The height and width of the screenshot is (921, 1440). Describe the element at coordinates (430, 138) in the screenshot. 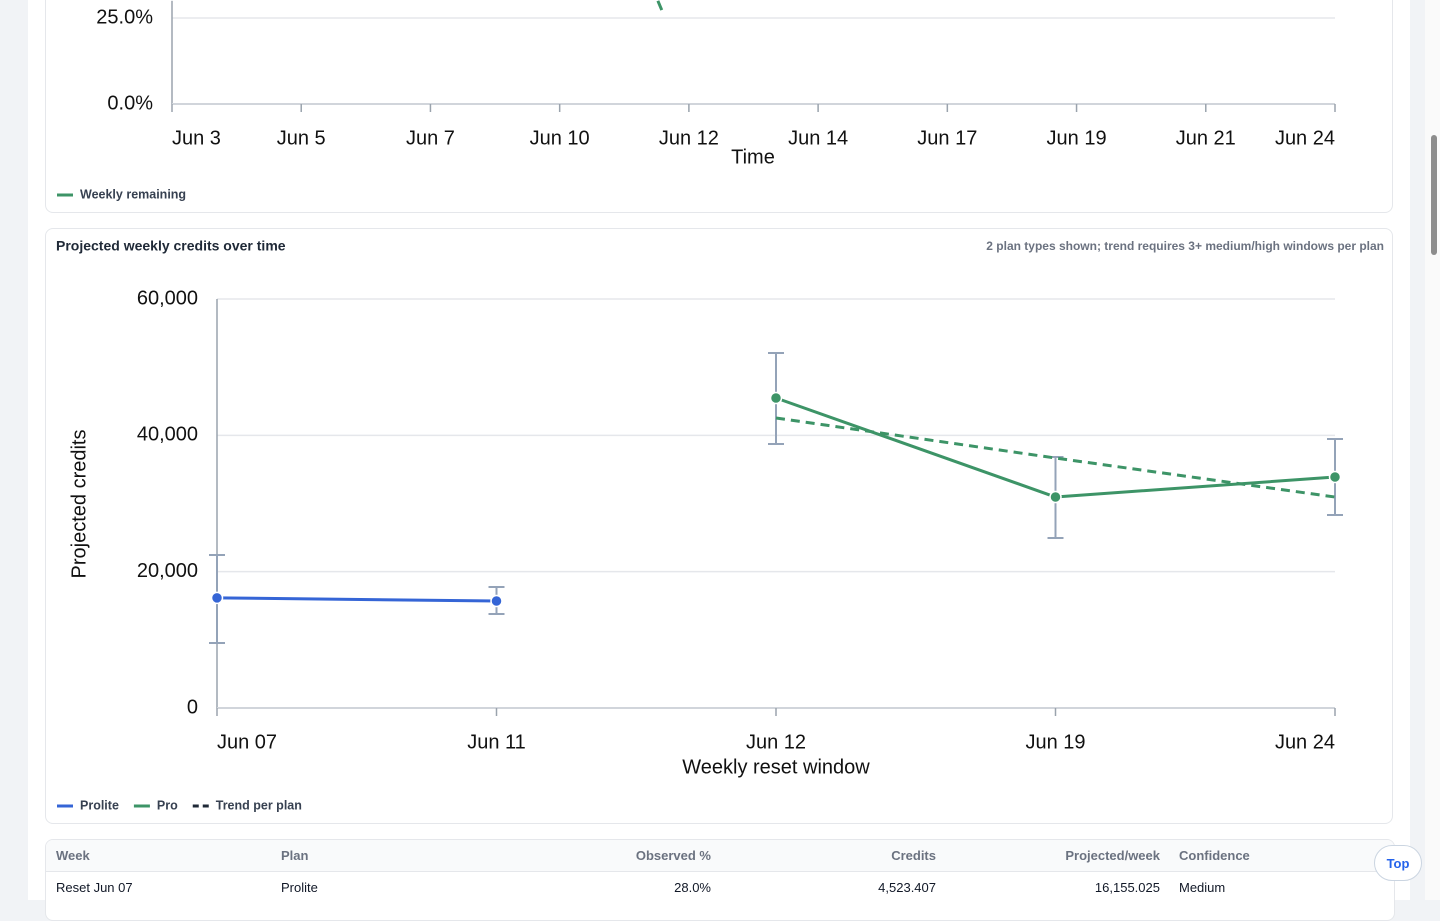

I see `x-tick-label: Jun 7` at that location.